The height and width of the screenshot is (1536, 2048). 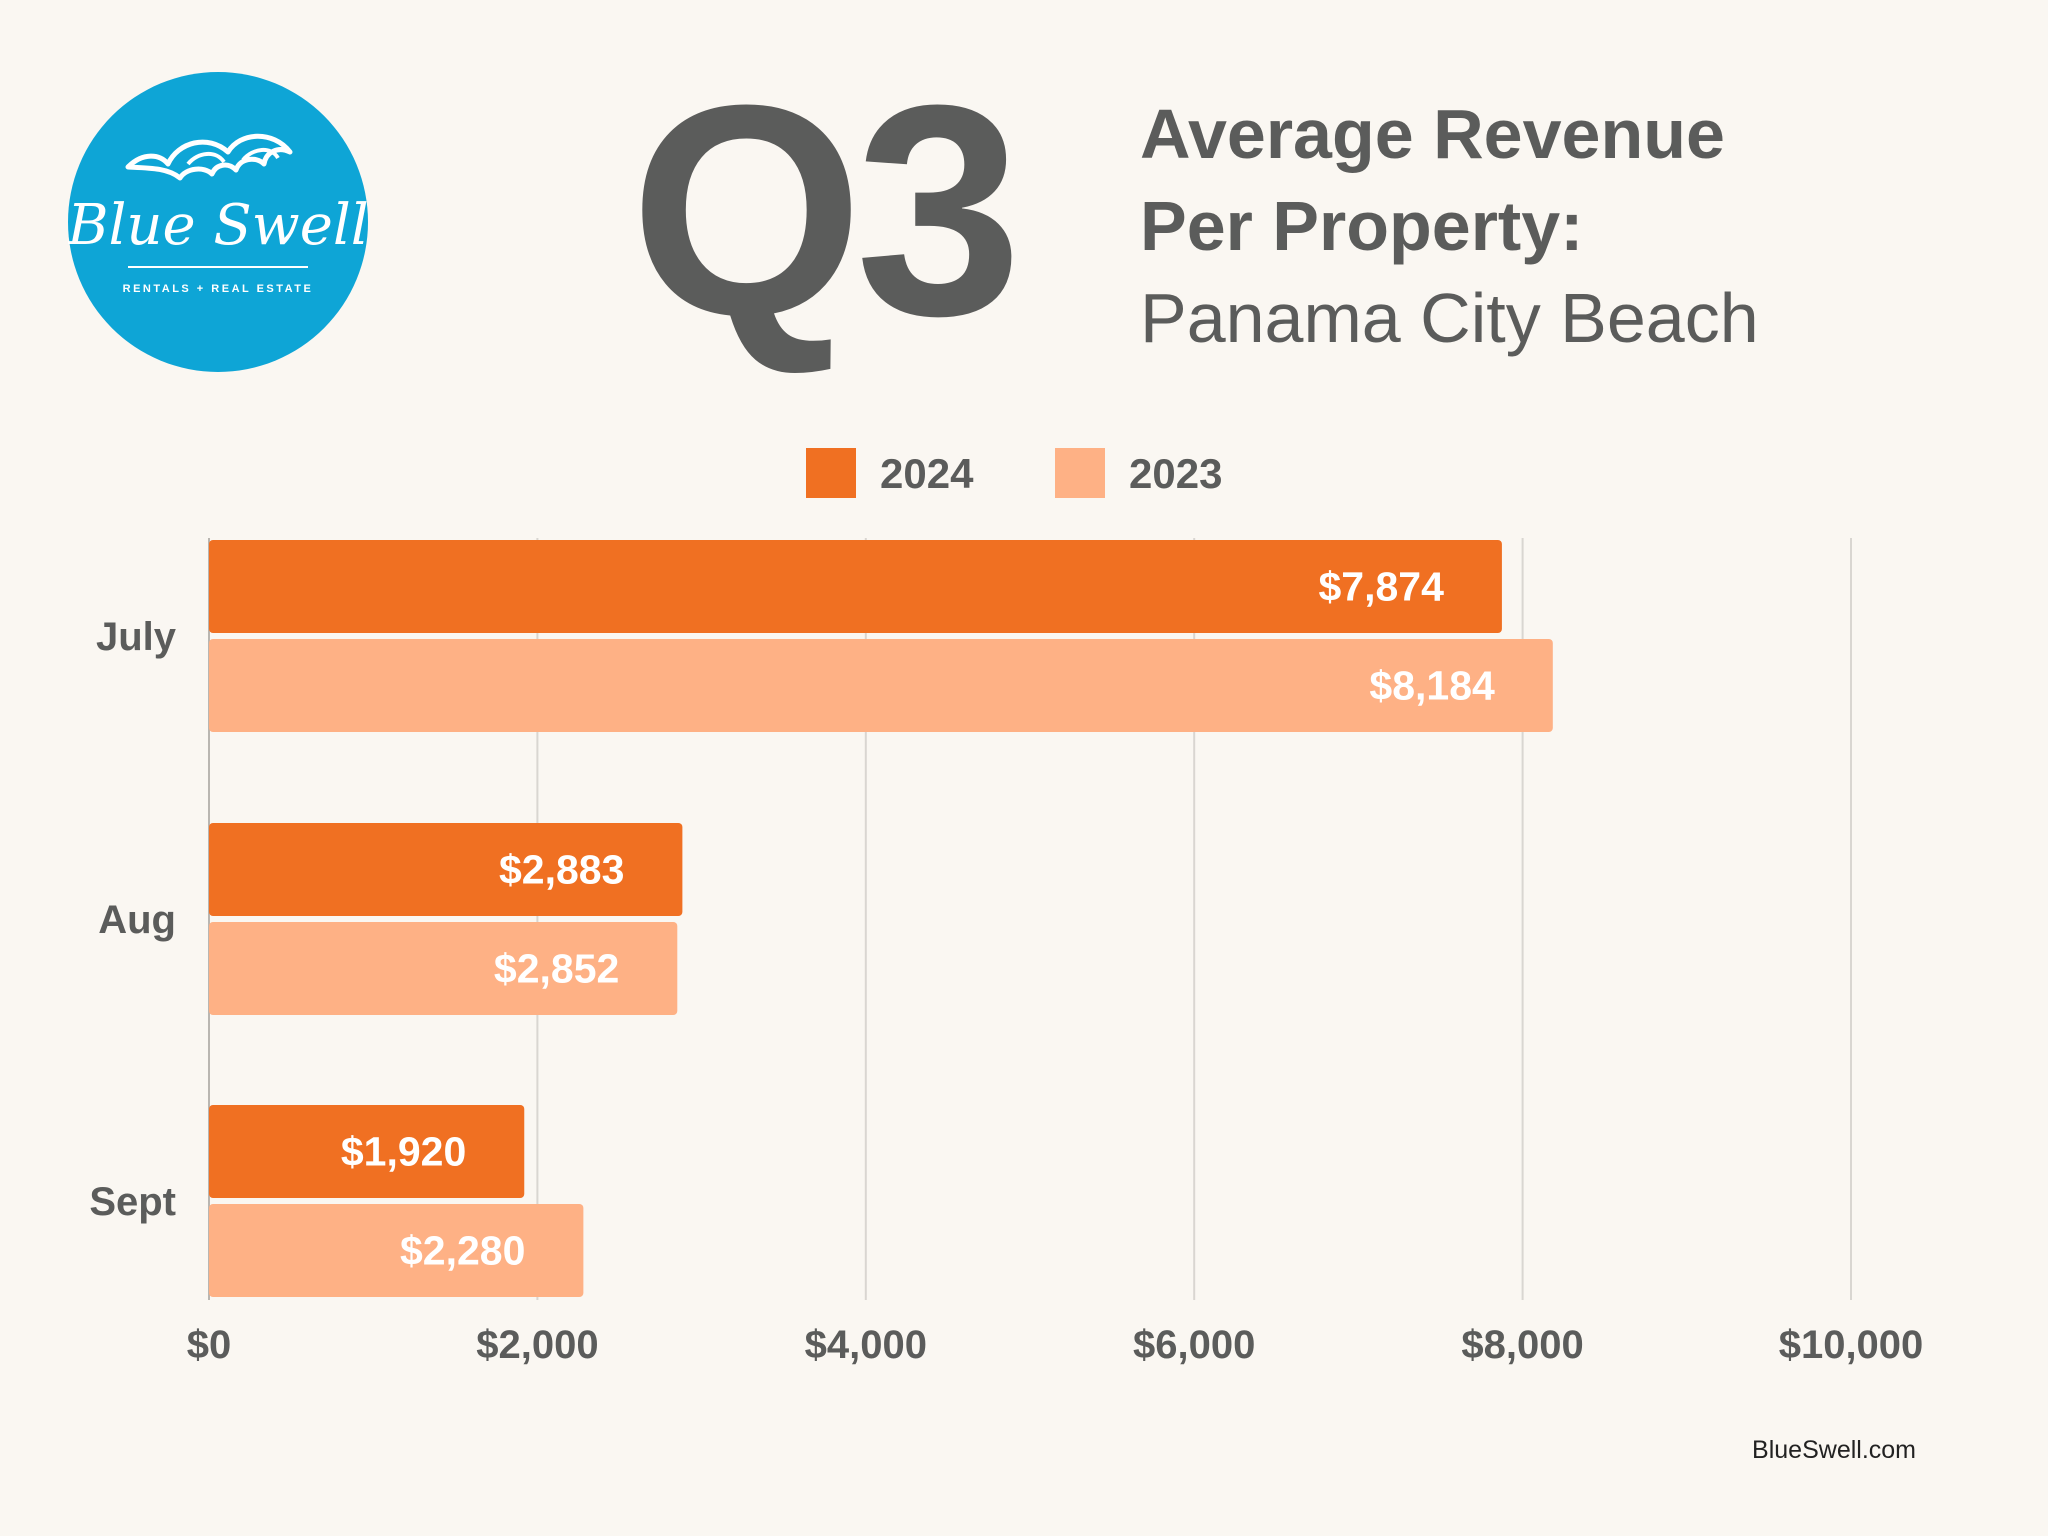 What do you see at coordinates (1175, 473) in the screenshot?
I see `legend-label: 2023` at bounding box center [1175, 473].